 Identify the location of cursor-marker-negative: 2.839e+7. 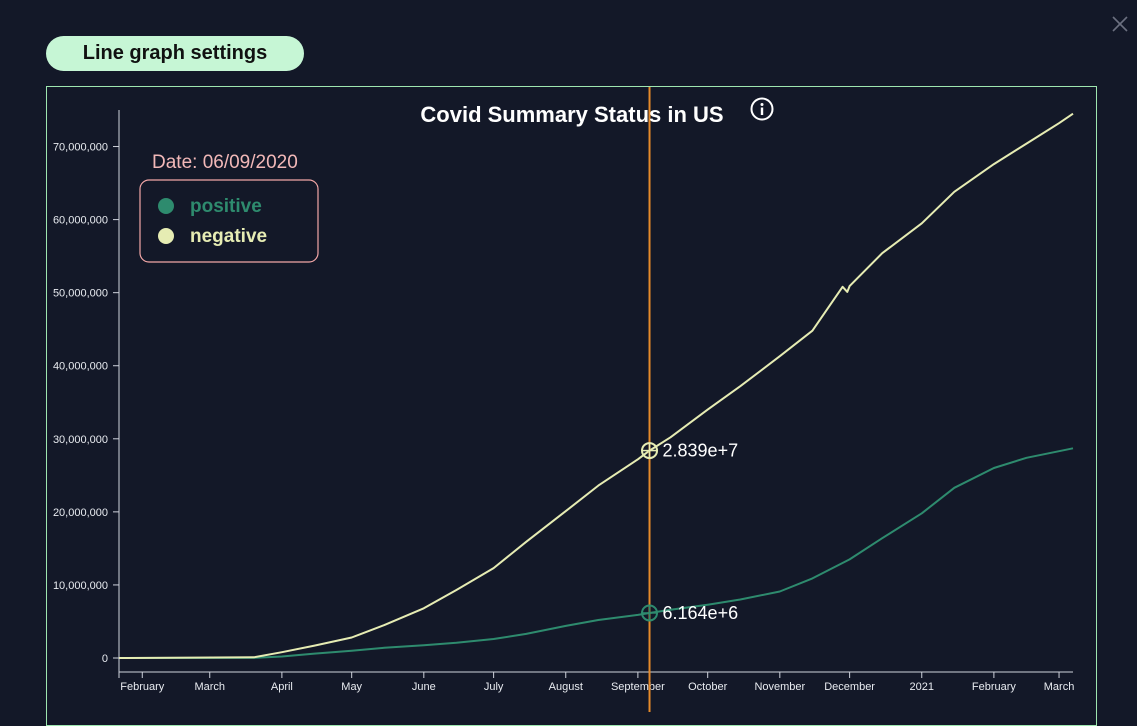
(690, 451).